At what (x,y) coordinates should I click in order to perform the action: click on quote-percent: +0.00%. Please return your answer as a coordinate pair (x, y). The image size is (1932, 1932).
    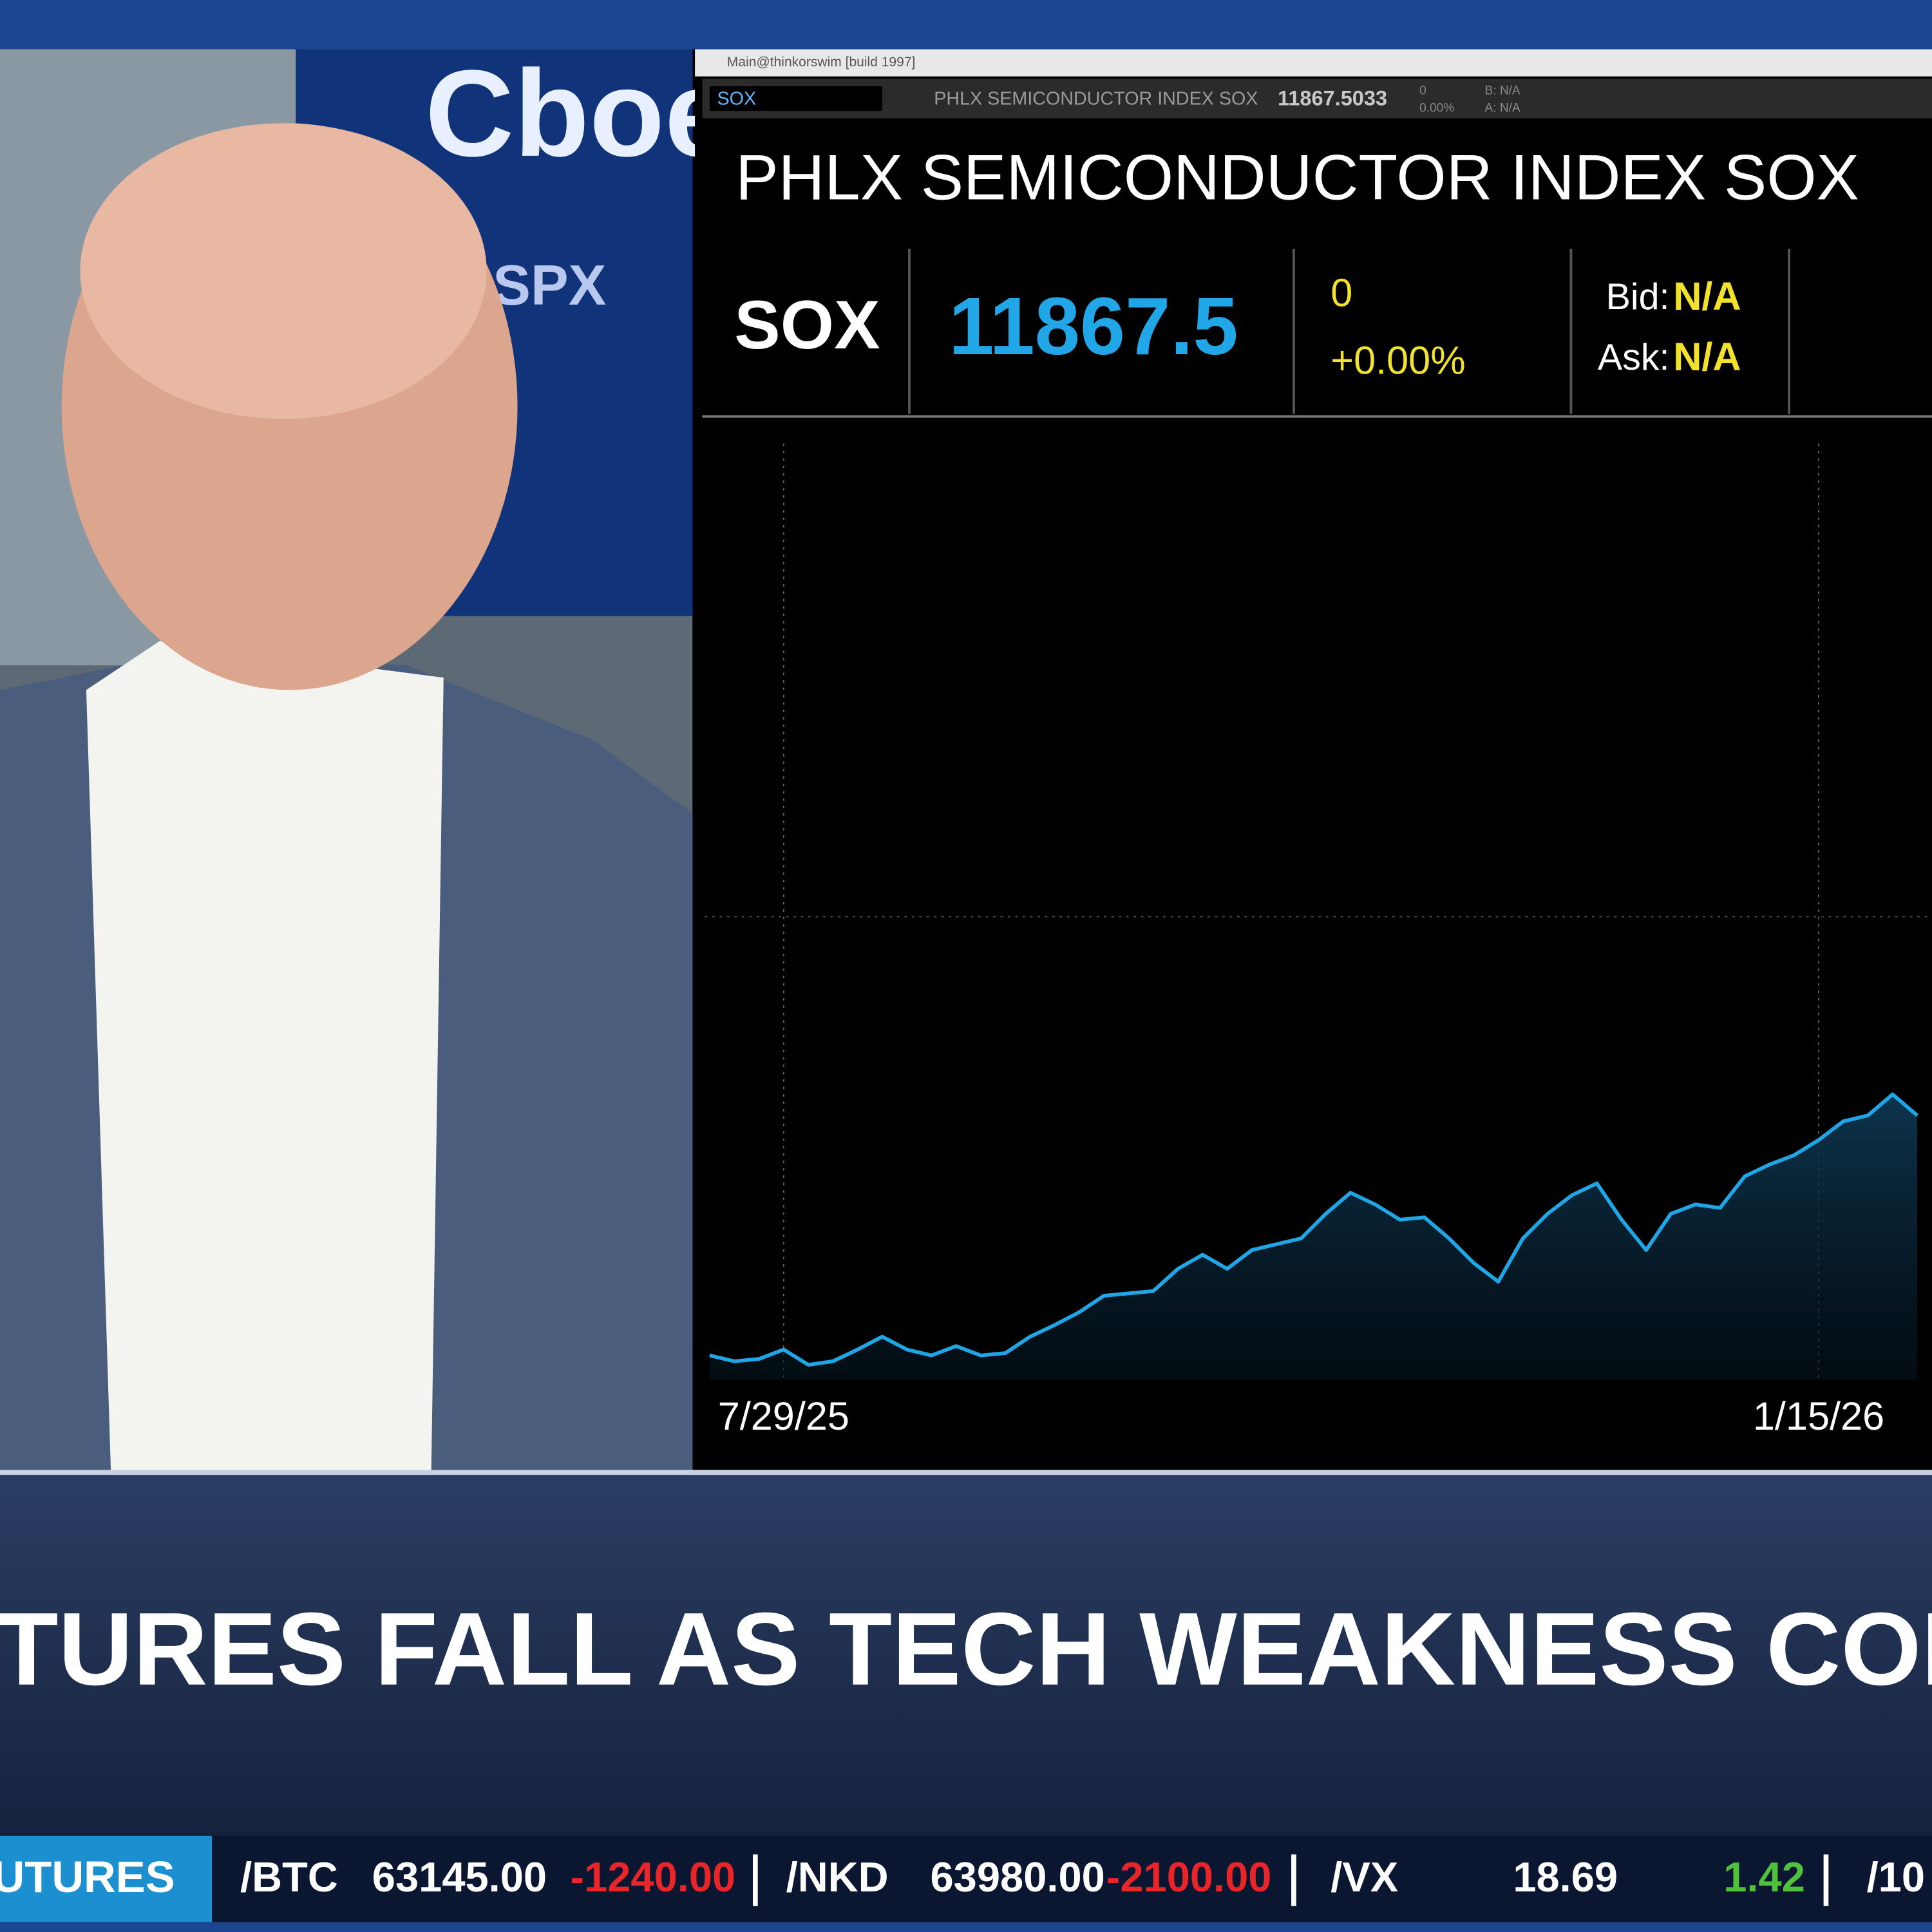
    Looking at the image, I should click on (1398, 361).